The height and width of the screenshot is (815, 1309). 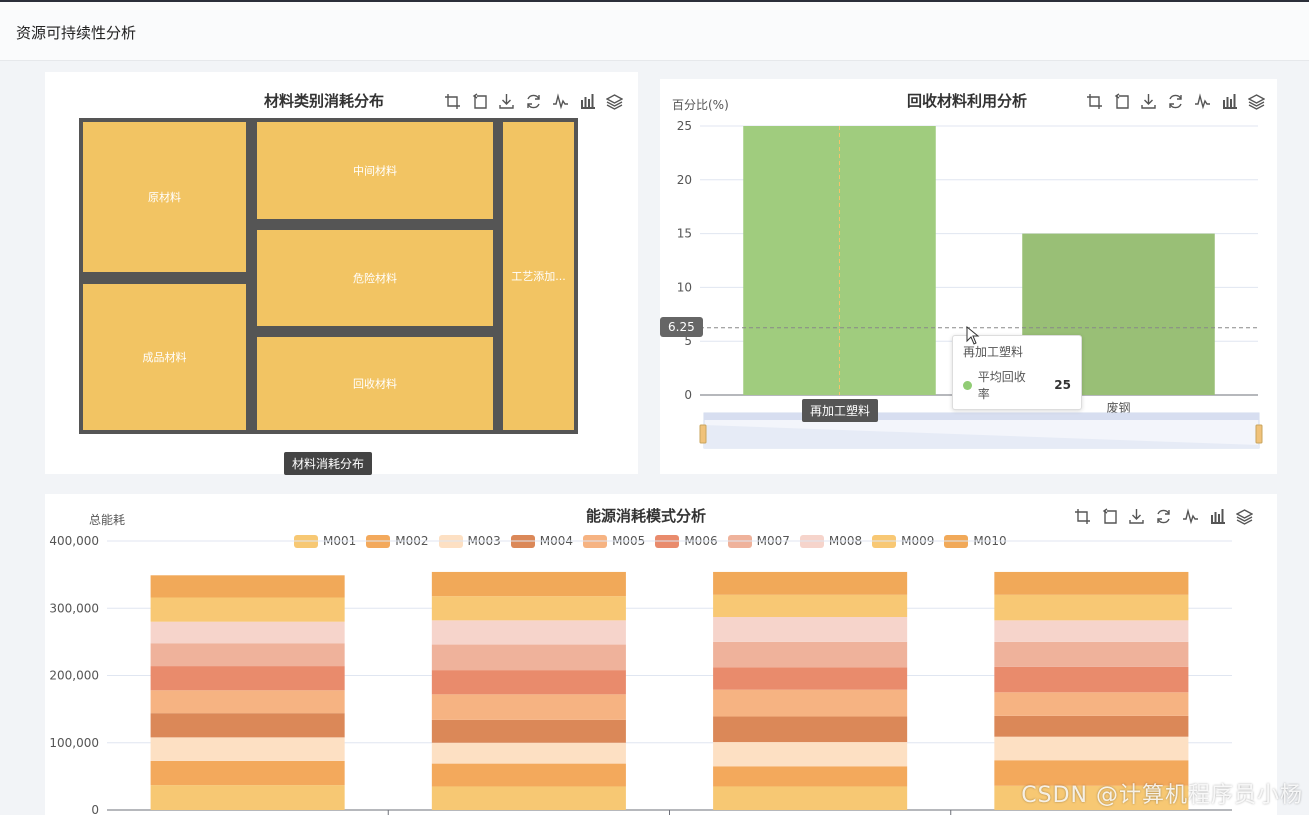 I want to click on data-zoom-slider, so click(x=981, y=430).